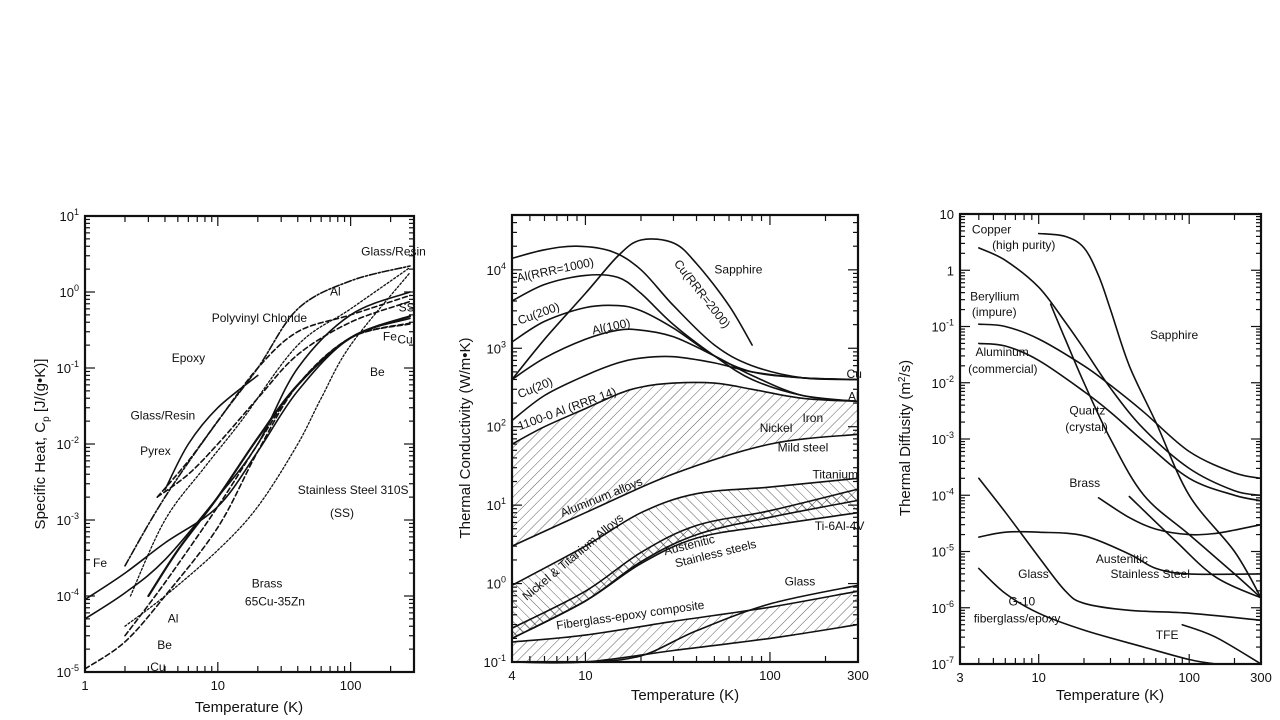  I want to click on y-tick-exponent: -3, so click(950, 435).